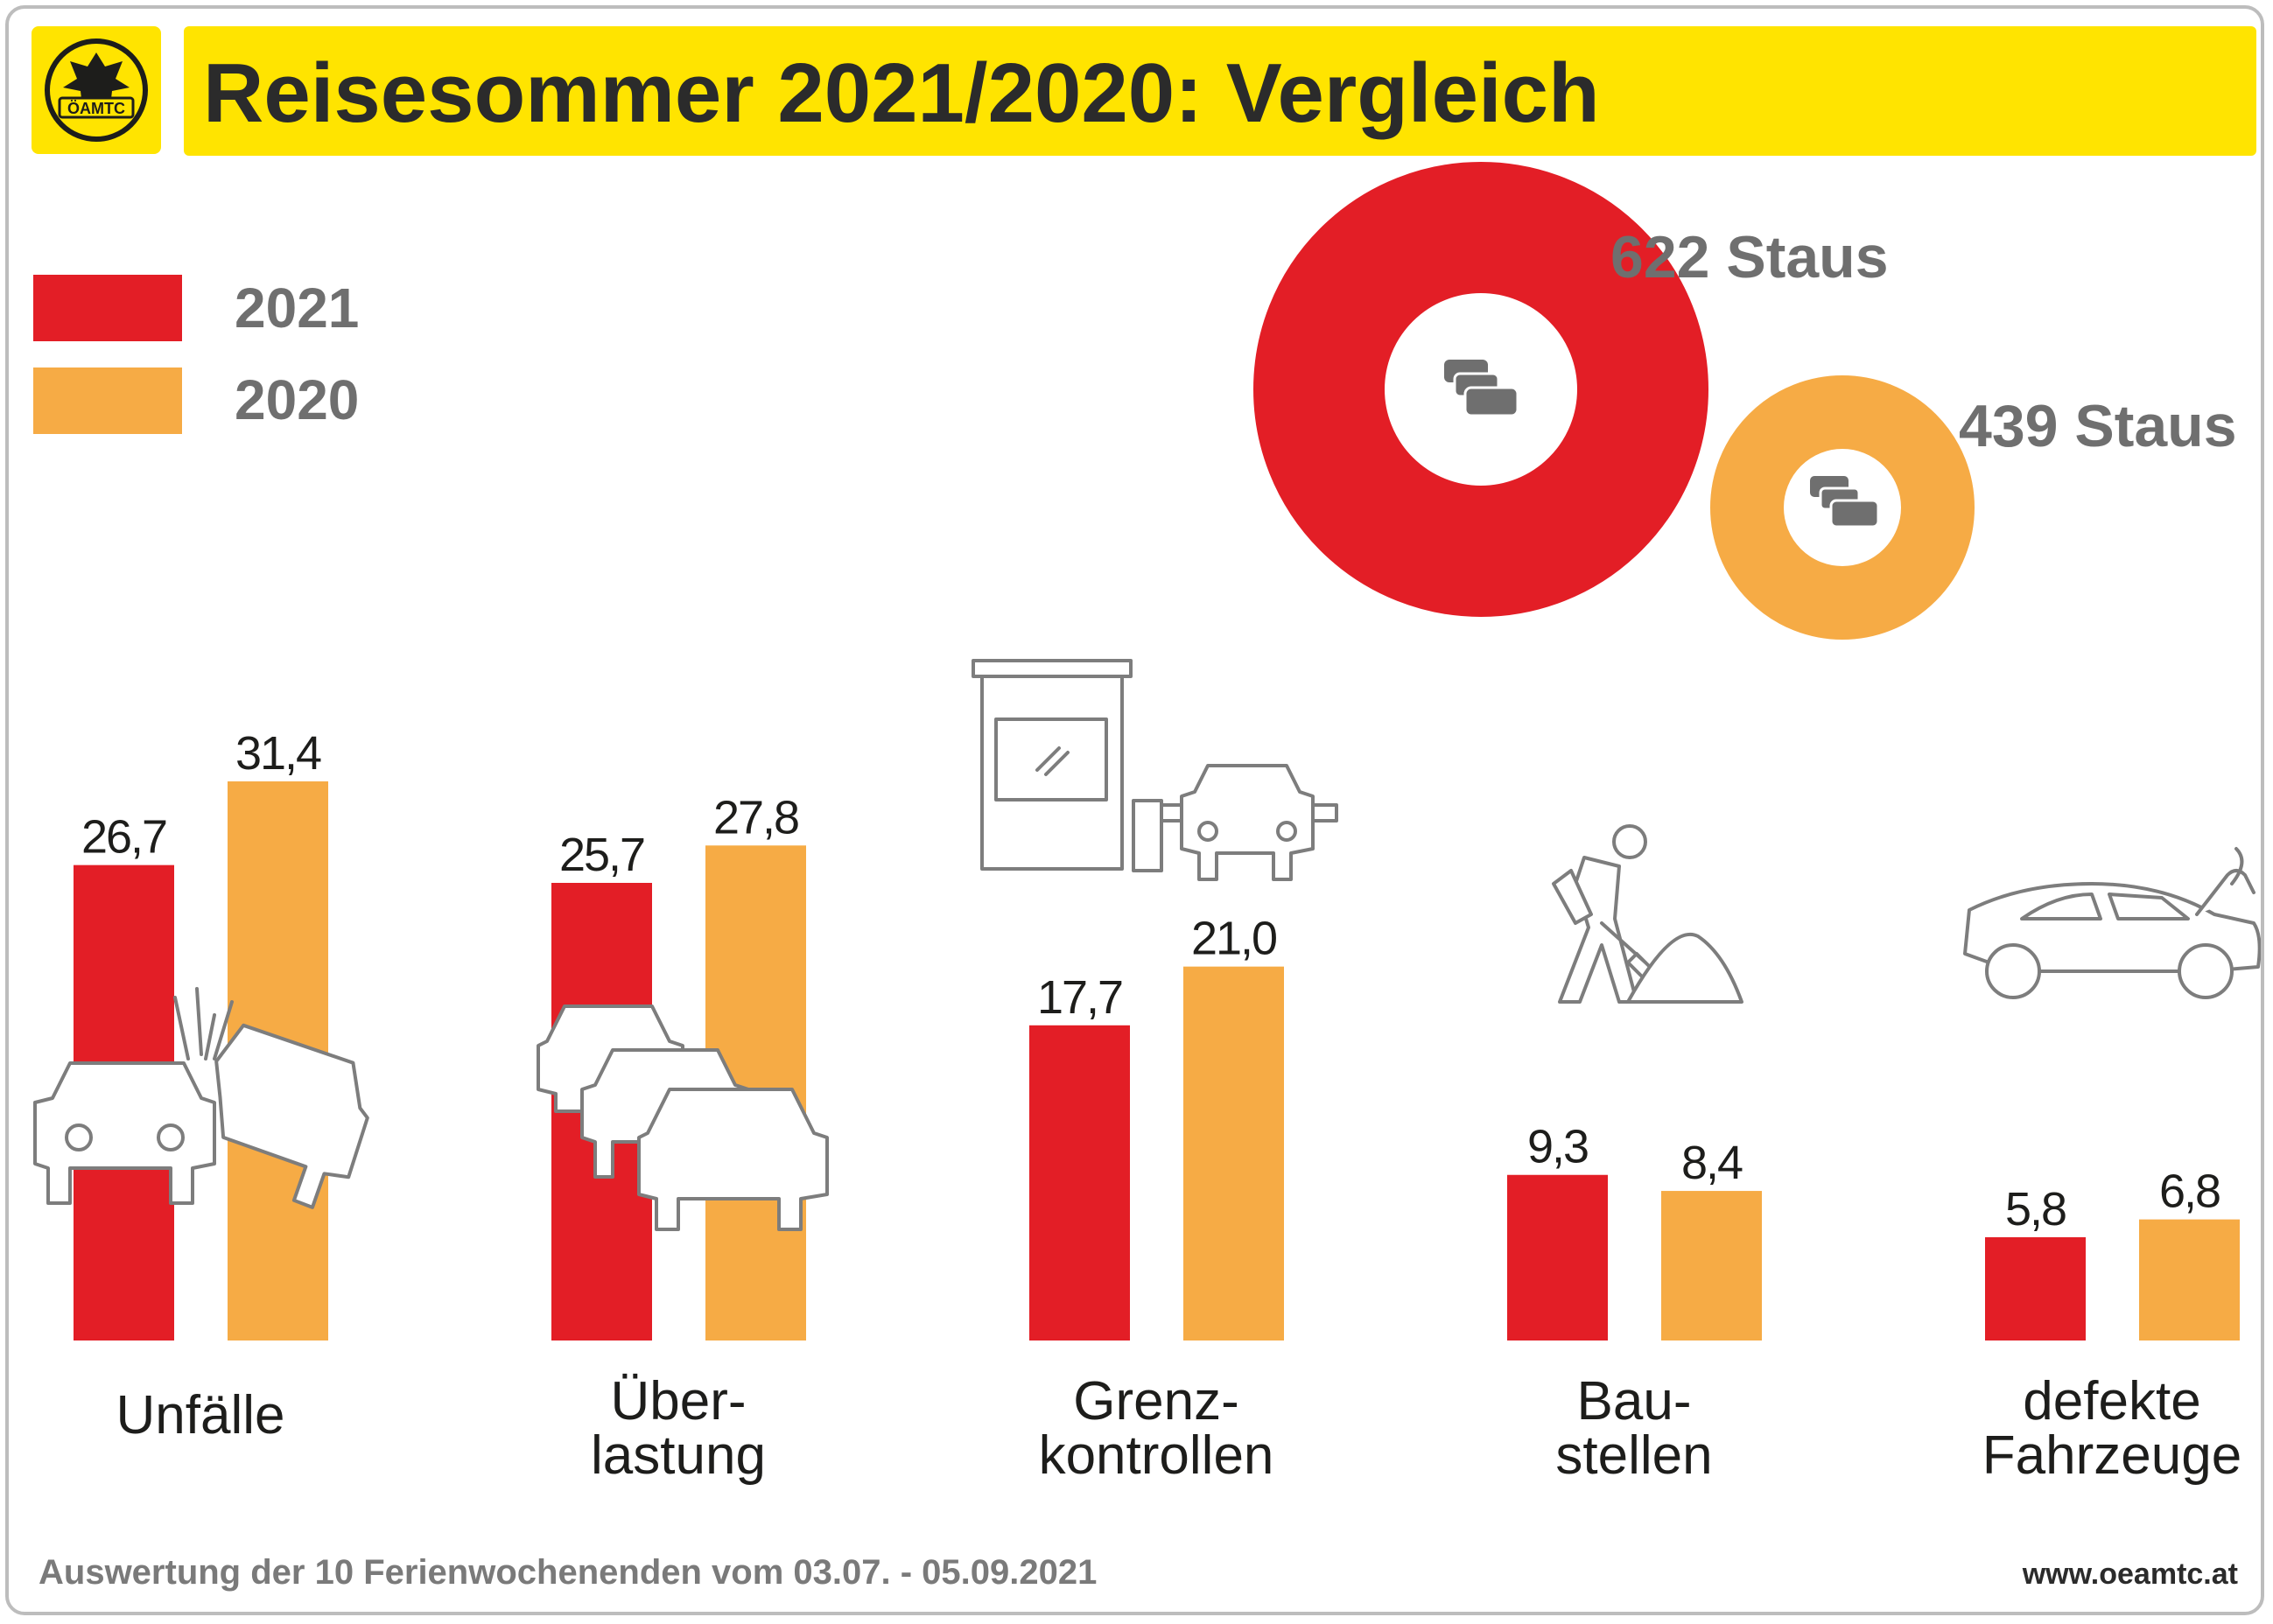  What do you see at coordinates (1157, 1428) in the screenshot?
I see `category-label-2: Grenz-kontrollen` at bounding box center [1157, 1428].